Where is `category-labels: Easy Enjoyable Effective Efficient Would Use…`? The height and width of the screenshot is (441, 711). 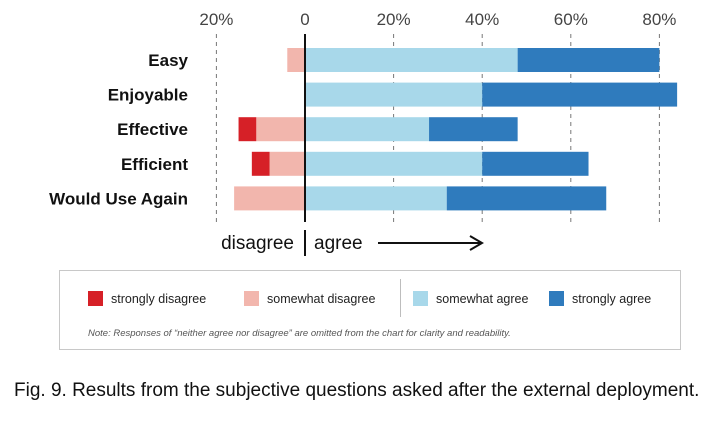
category-labels: Easy Enjoyable Effective Efficient Would Use… is located at coordinates (118, 129).